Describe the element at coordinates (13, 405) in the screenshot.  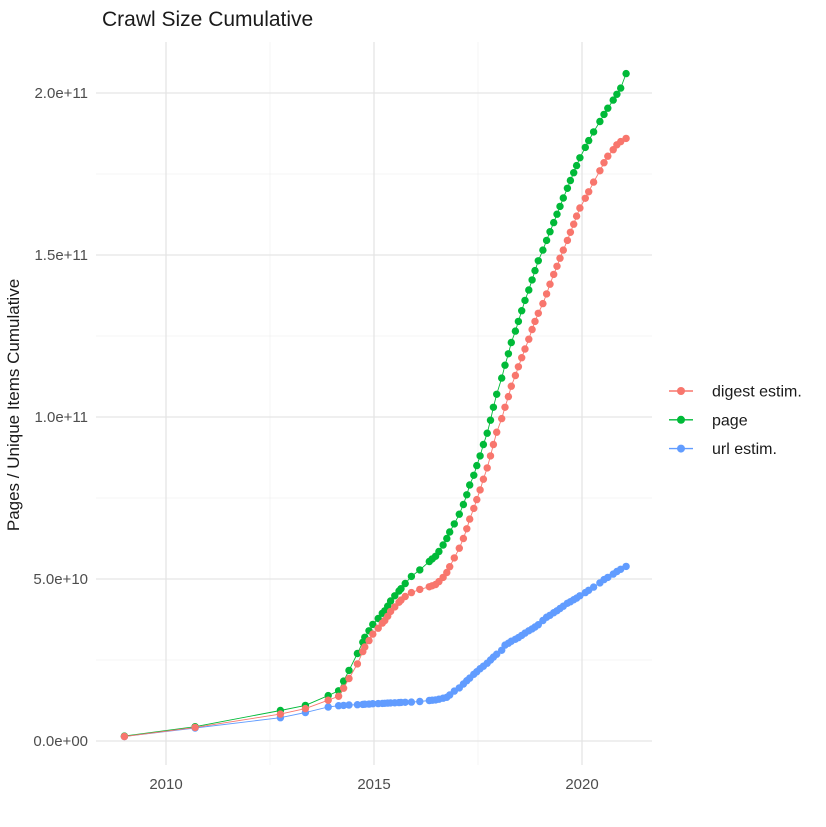
I see `y-axis-title: Pages / Unique Items Cumulative` at that location.